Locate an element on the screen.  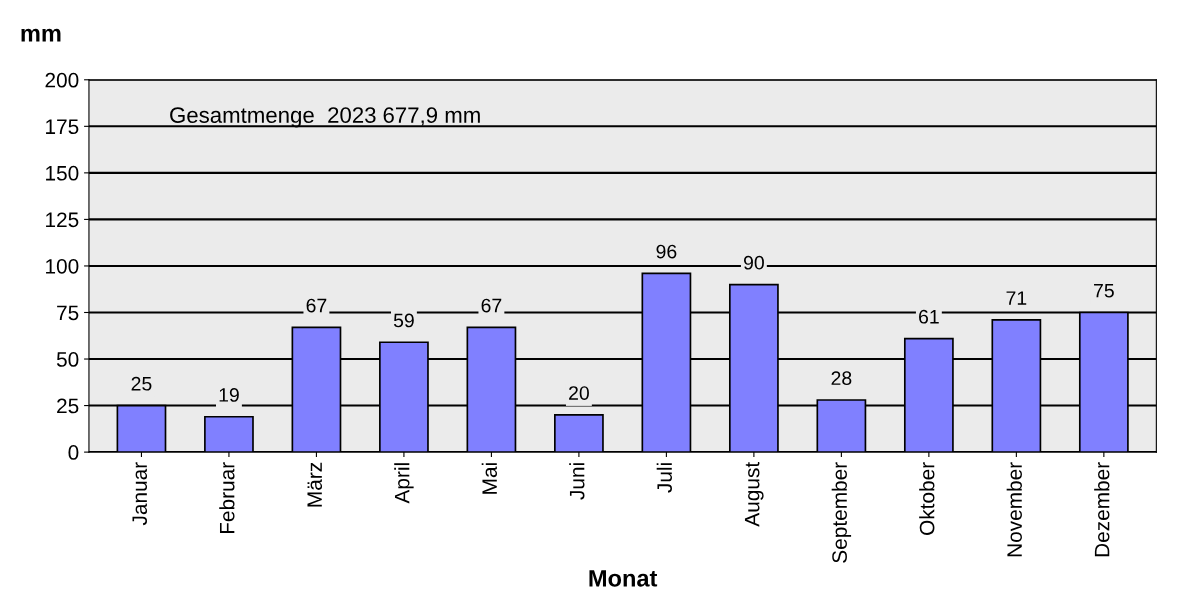
data-label: 90 is located at coordinates (753, 262).